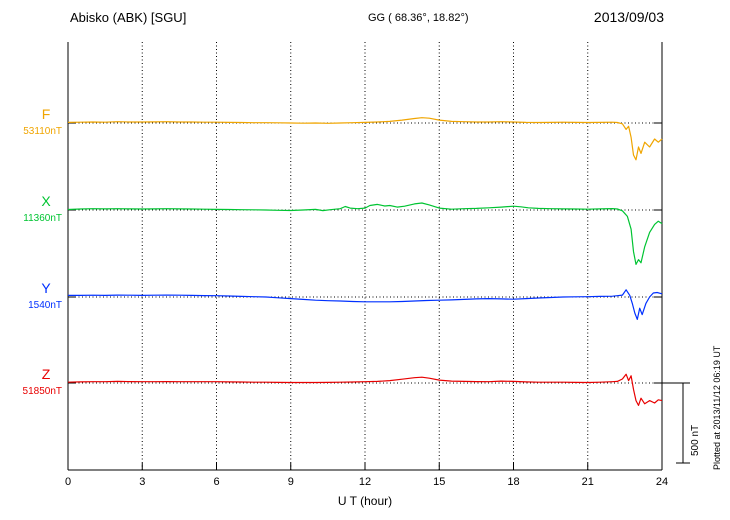 The height and width of the screenshot is (520, 730). What do you see at coordinates (513, 482) in the screenshot?
I see `x-tick-label-18: 18` at bounding box center [513, 482].